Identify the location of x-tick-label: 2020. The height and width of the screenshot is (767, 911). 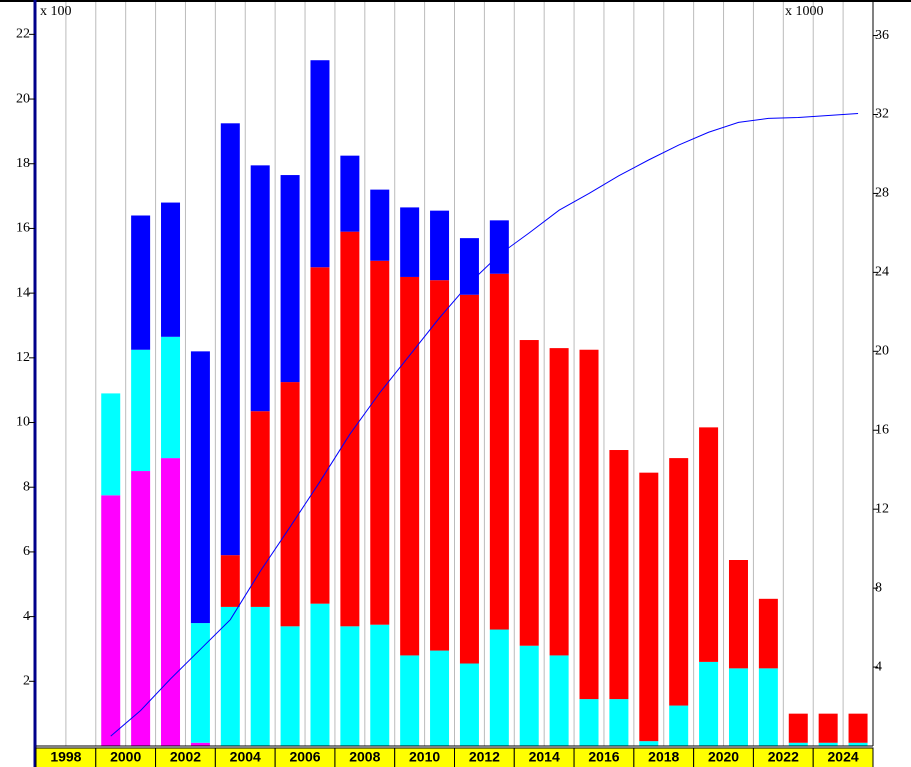
(723, 757).